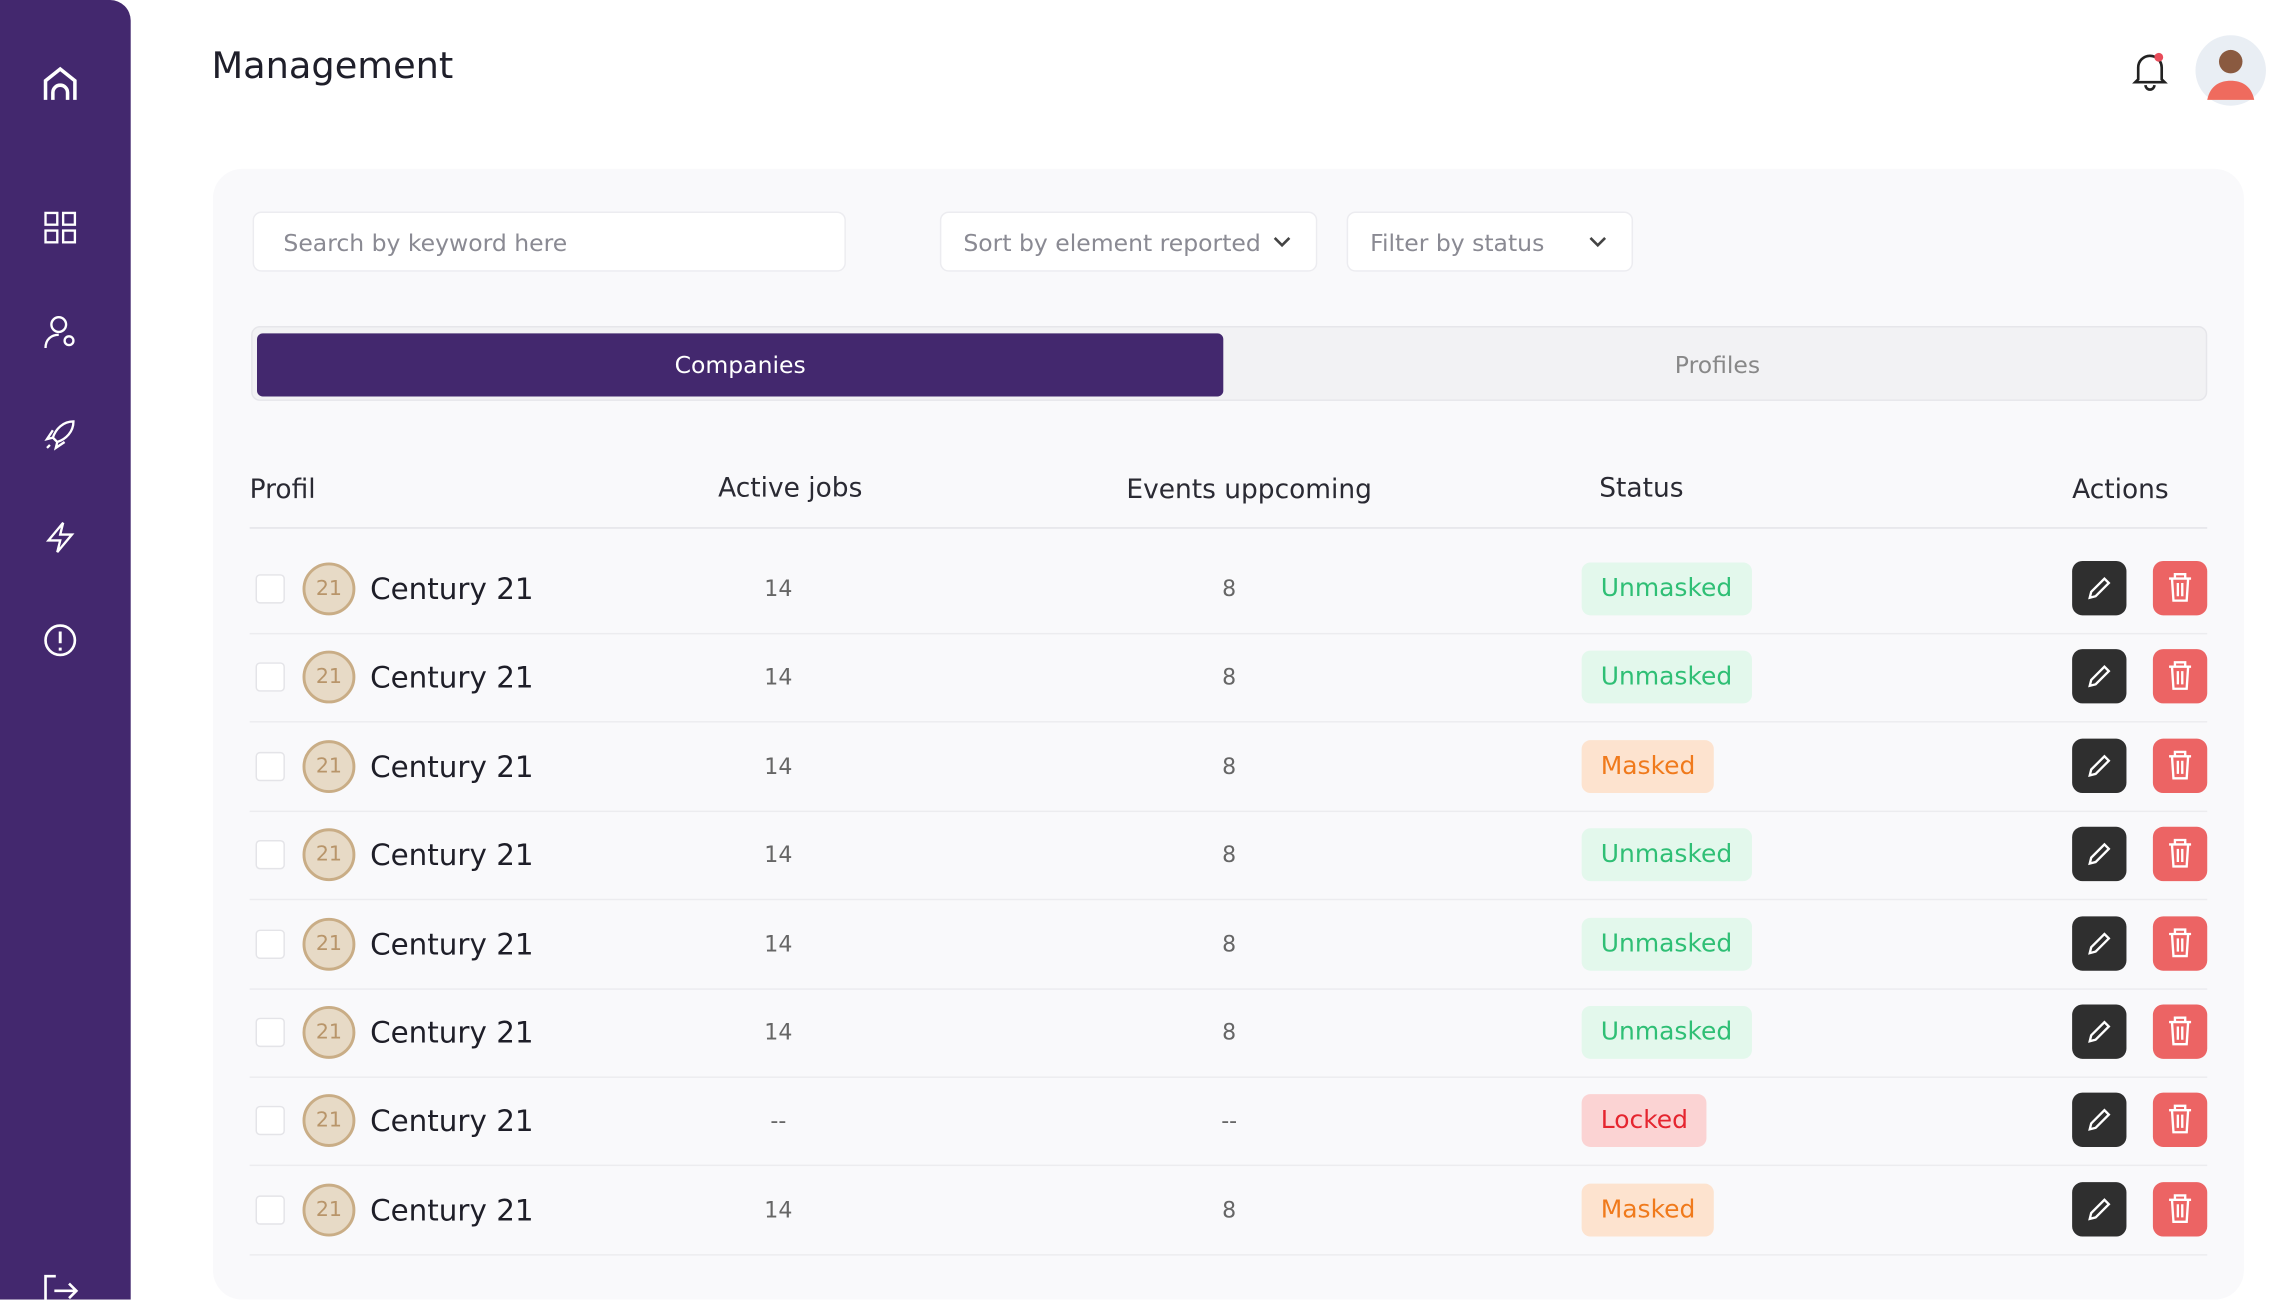 The height and width of the screenshot is (1300, 2288). What do you see at coordinates (1644, 1121) in the screenshot?
I see `status-badge: Locked` at bounding box center [1644, 1121].